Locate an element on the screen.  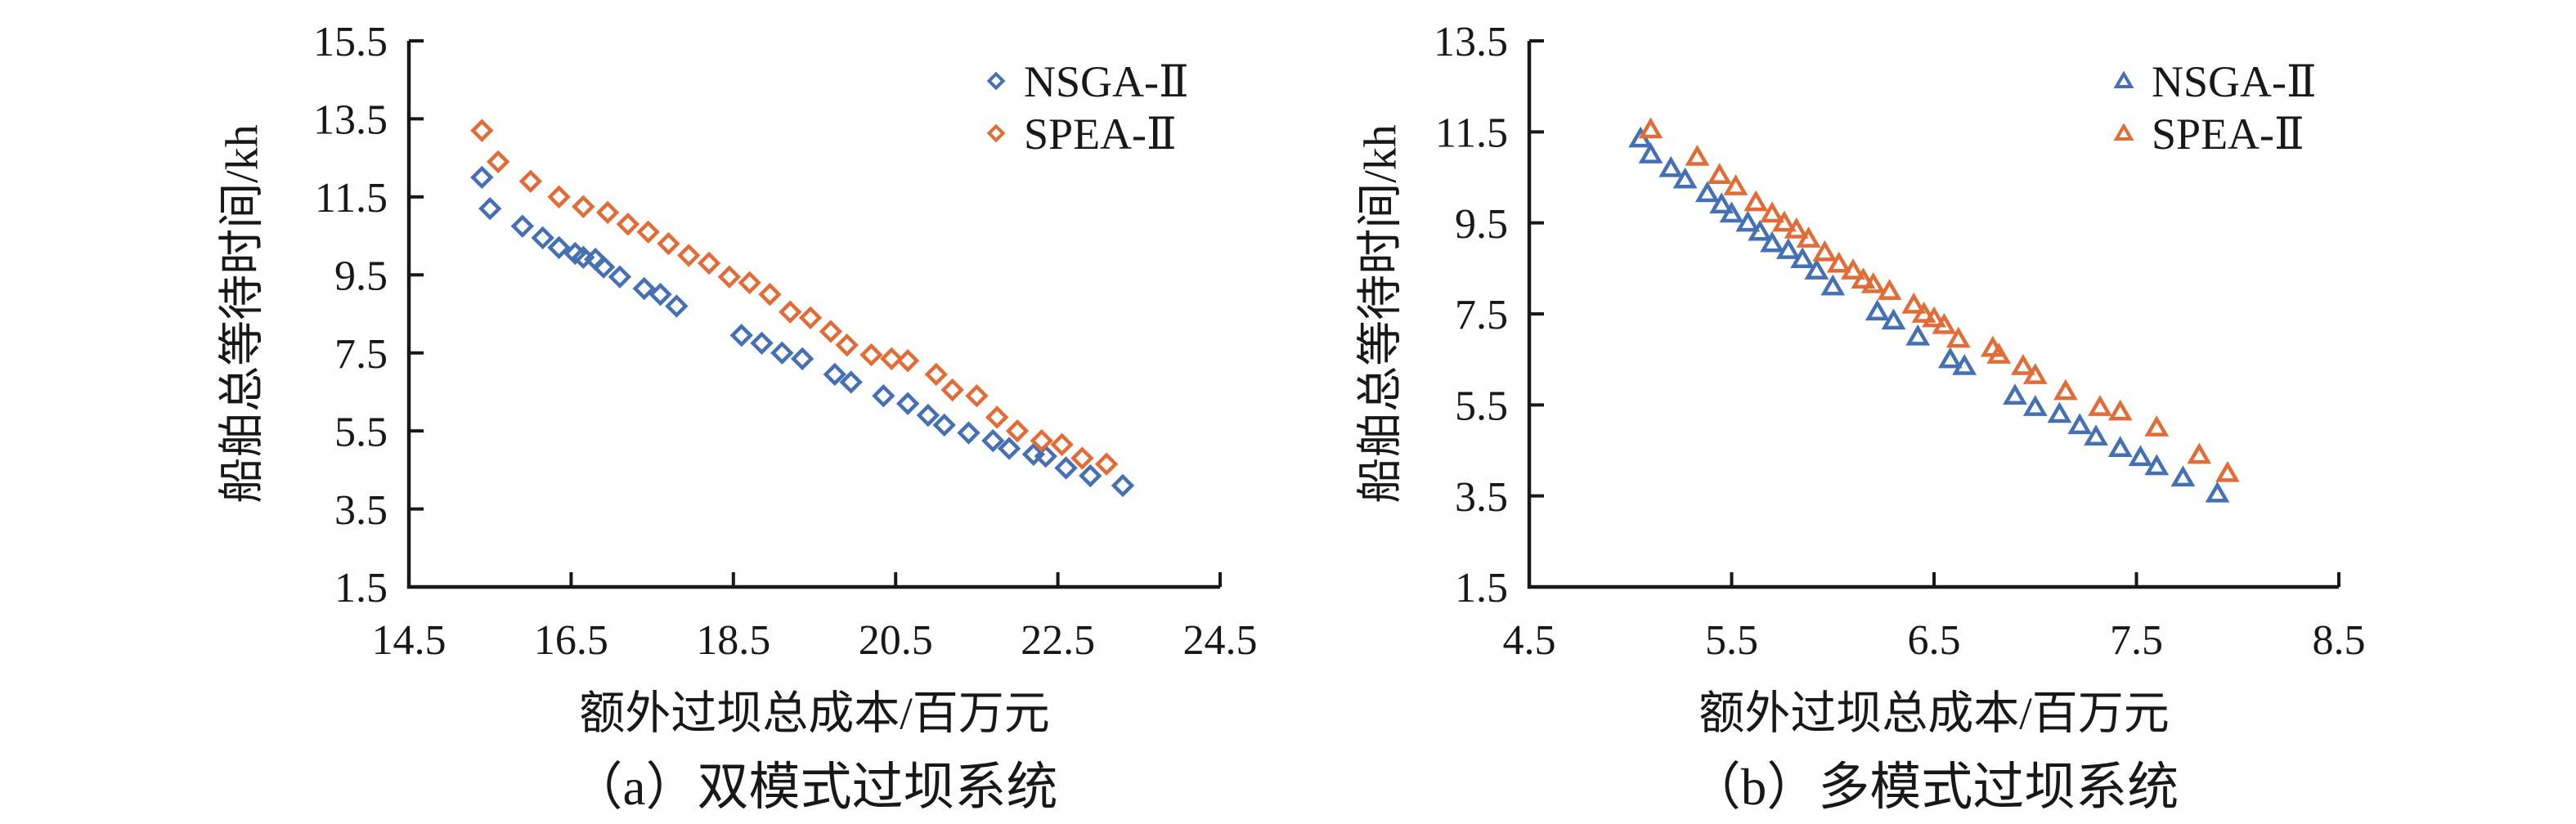
x-tick-label: 8.5 is located at coordinates (2339, 640).